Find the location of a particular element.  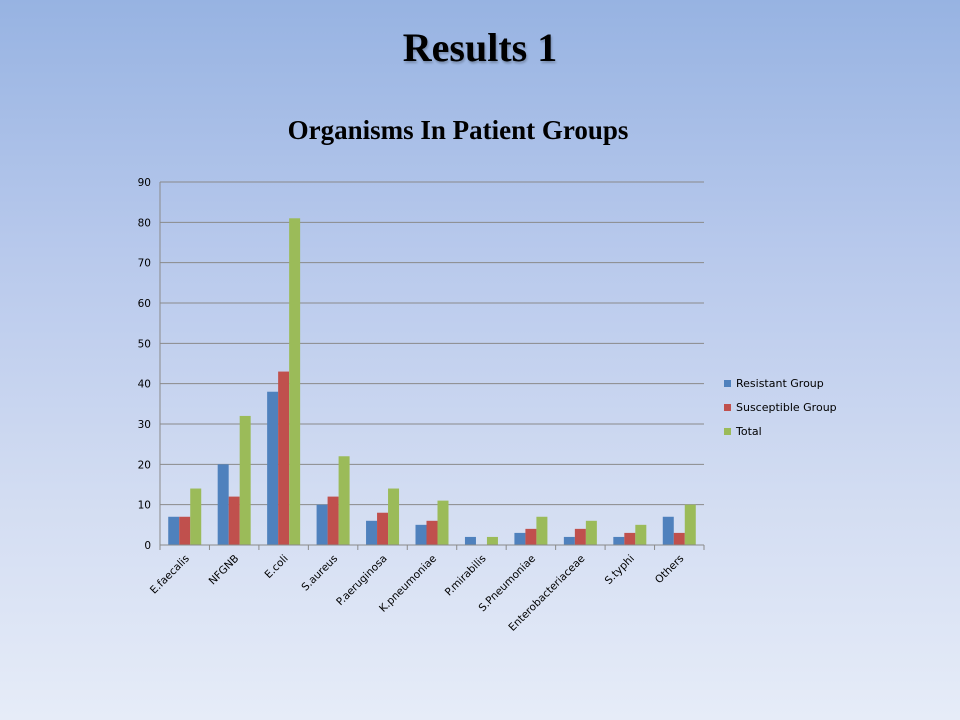

x-tick-label: P.aeruginosa is located at coordinates (361, 580).